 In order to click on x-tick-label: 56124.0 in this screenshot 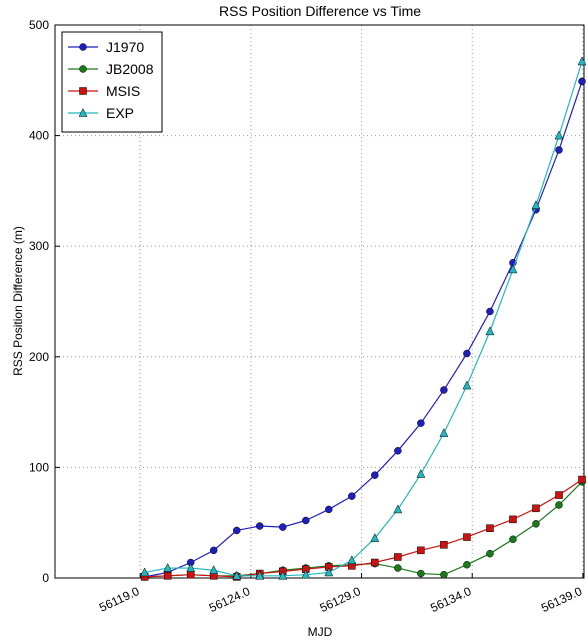, I will do `click(230, 599)`.